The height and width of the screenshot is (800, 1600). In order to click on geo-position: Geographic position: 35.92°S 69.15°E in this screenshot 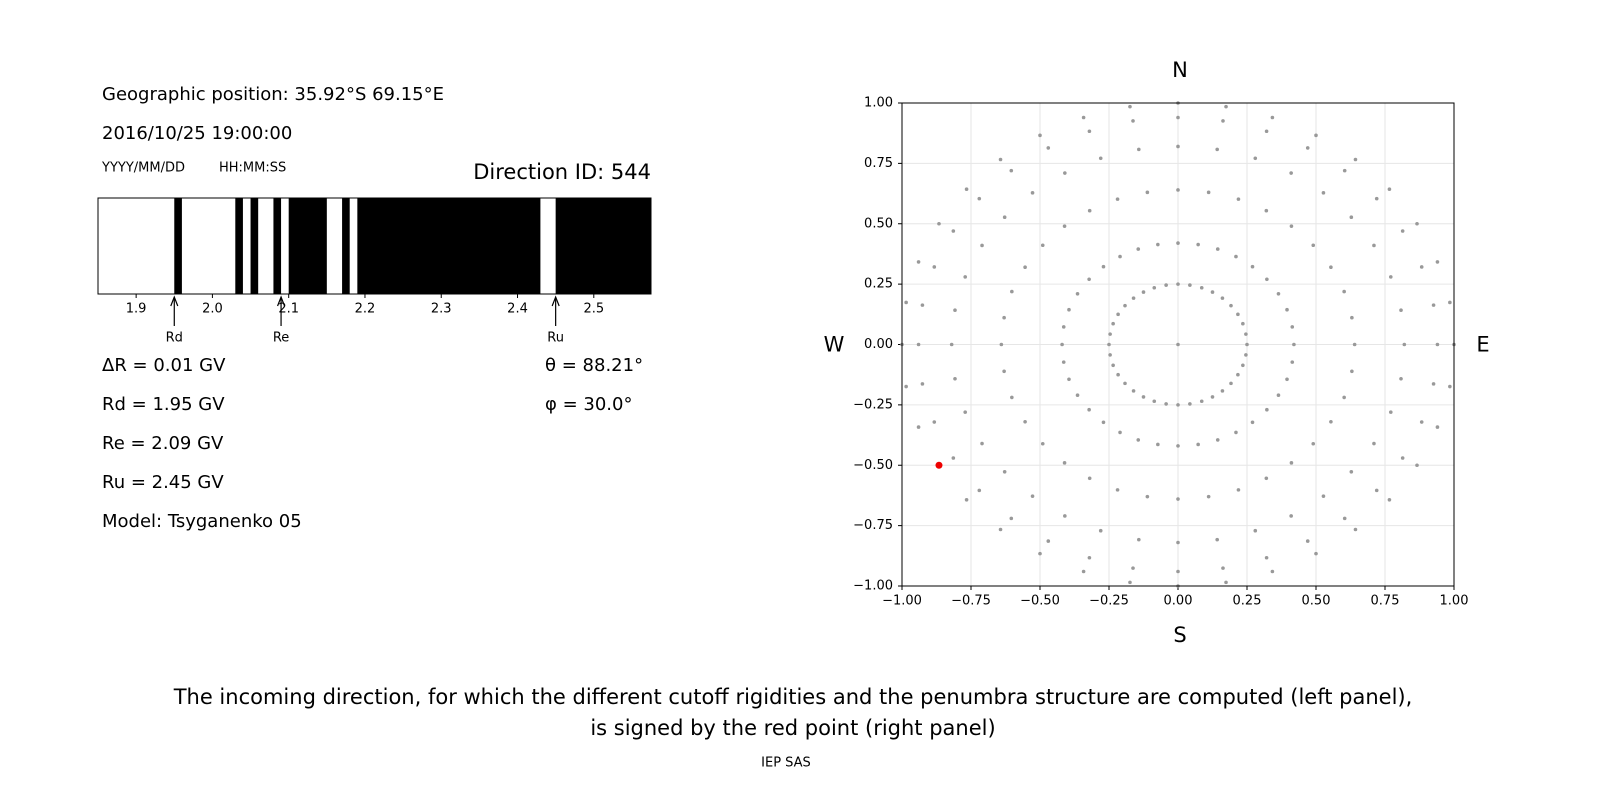, I will do `click(273, 94)`.